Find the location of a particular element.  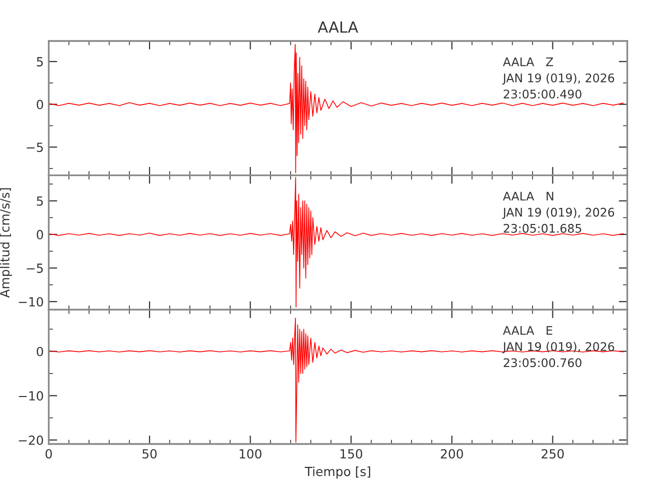

annotation: AALA E is located at coordinates (527, 330).